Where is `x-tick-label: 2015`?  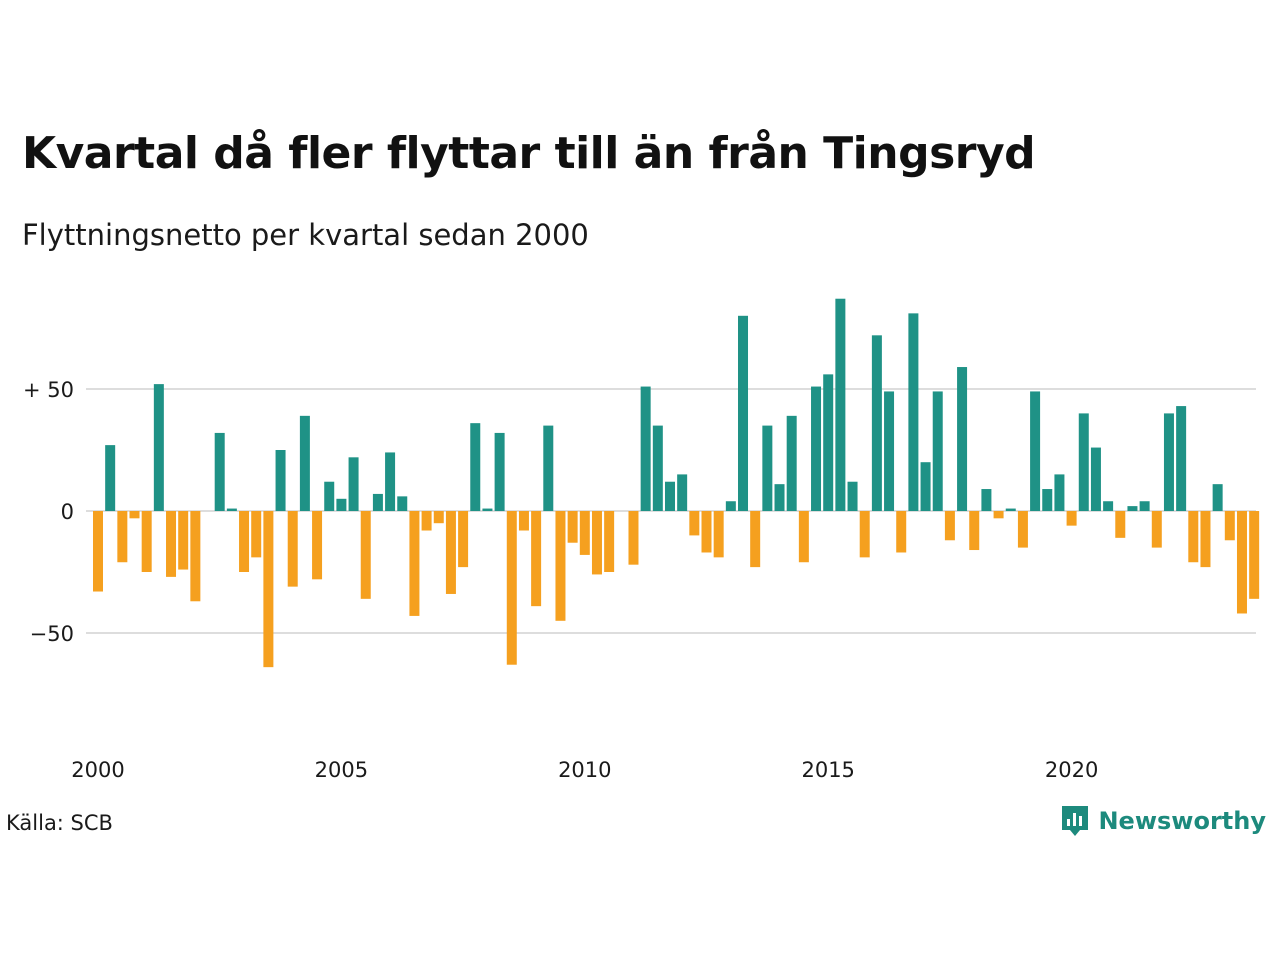
x-tick-label: 2015 is located at coordinates (827, 770).